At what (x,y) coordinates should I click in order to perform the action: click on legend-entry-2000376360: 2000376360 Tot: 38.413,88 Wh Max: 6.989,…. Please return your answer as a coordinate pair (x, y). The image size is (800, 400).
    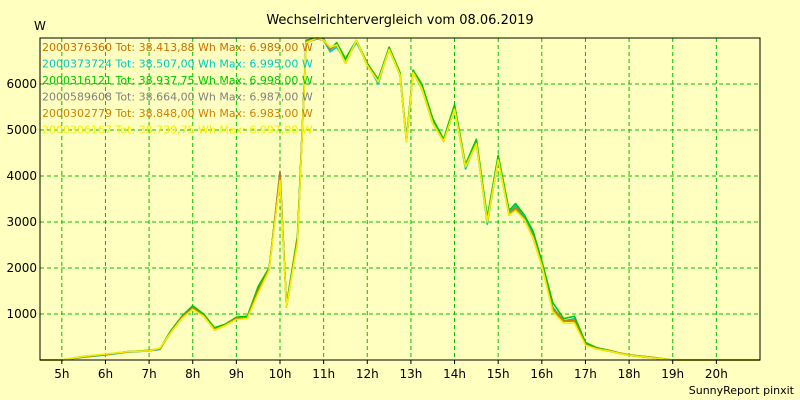
    Looking at the image, I should click on (177, 47).